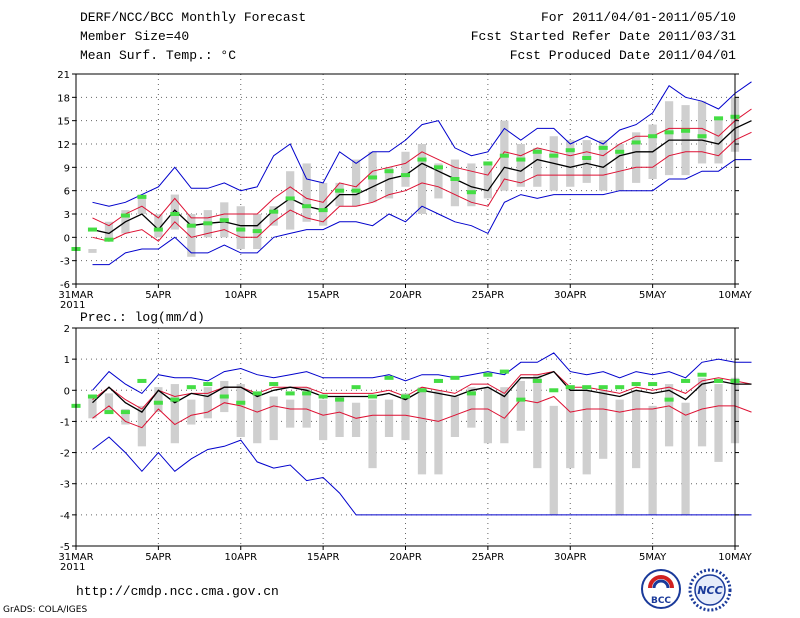  Describe the element at coordinates (488, 557) in the screenshot. I see `x-tick-label: 25APR` at that location.